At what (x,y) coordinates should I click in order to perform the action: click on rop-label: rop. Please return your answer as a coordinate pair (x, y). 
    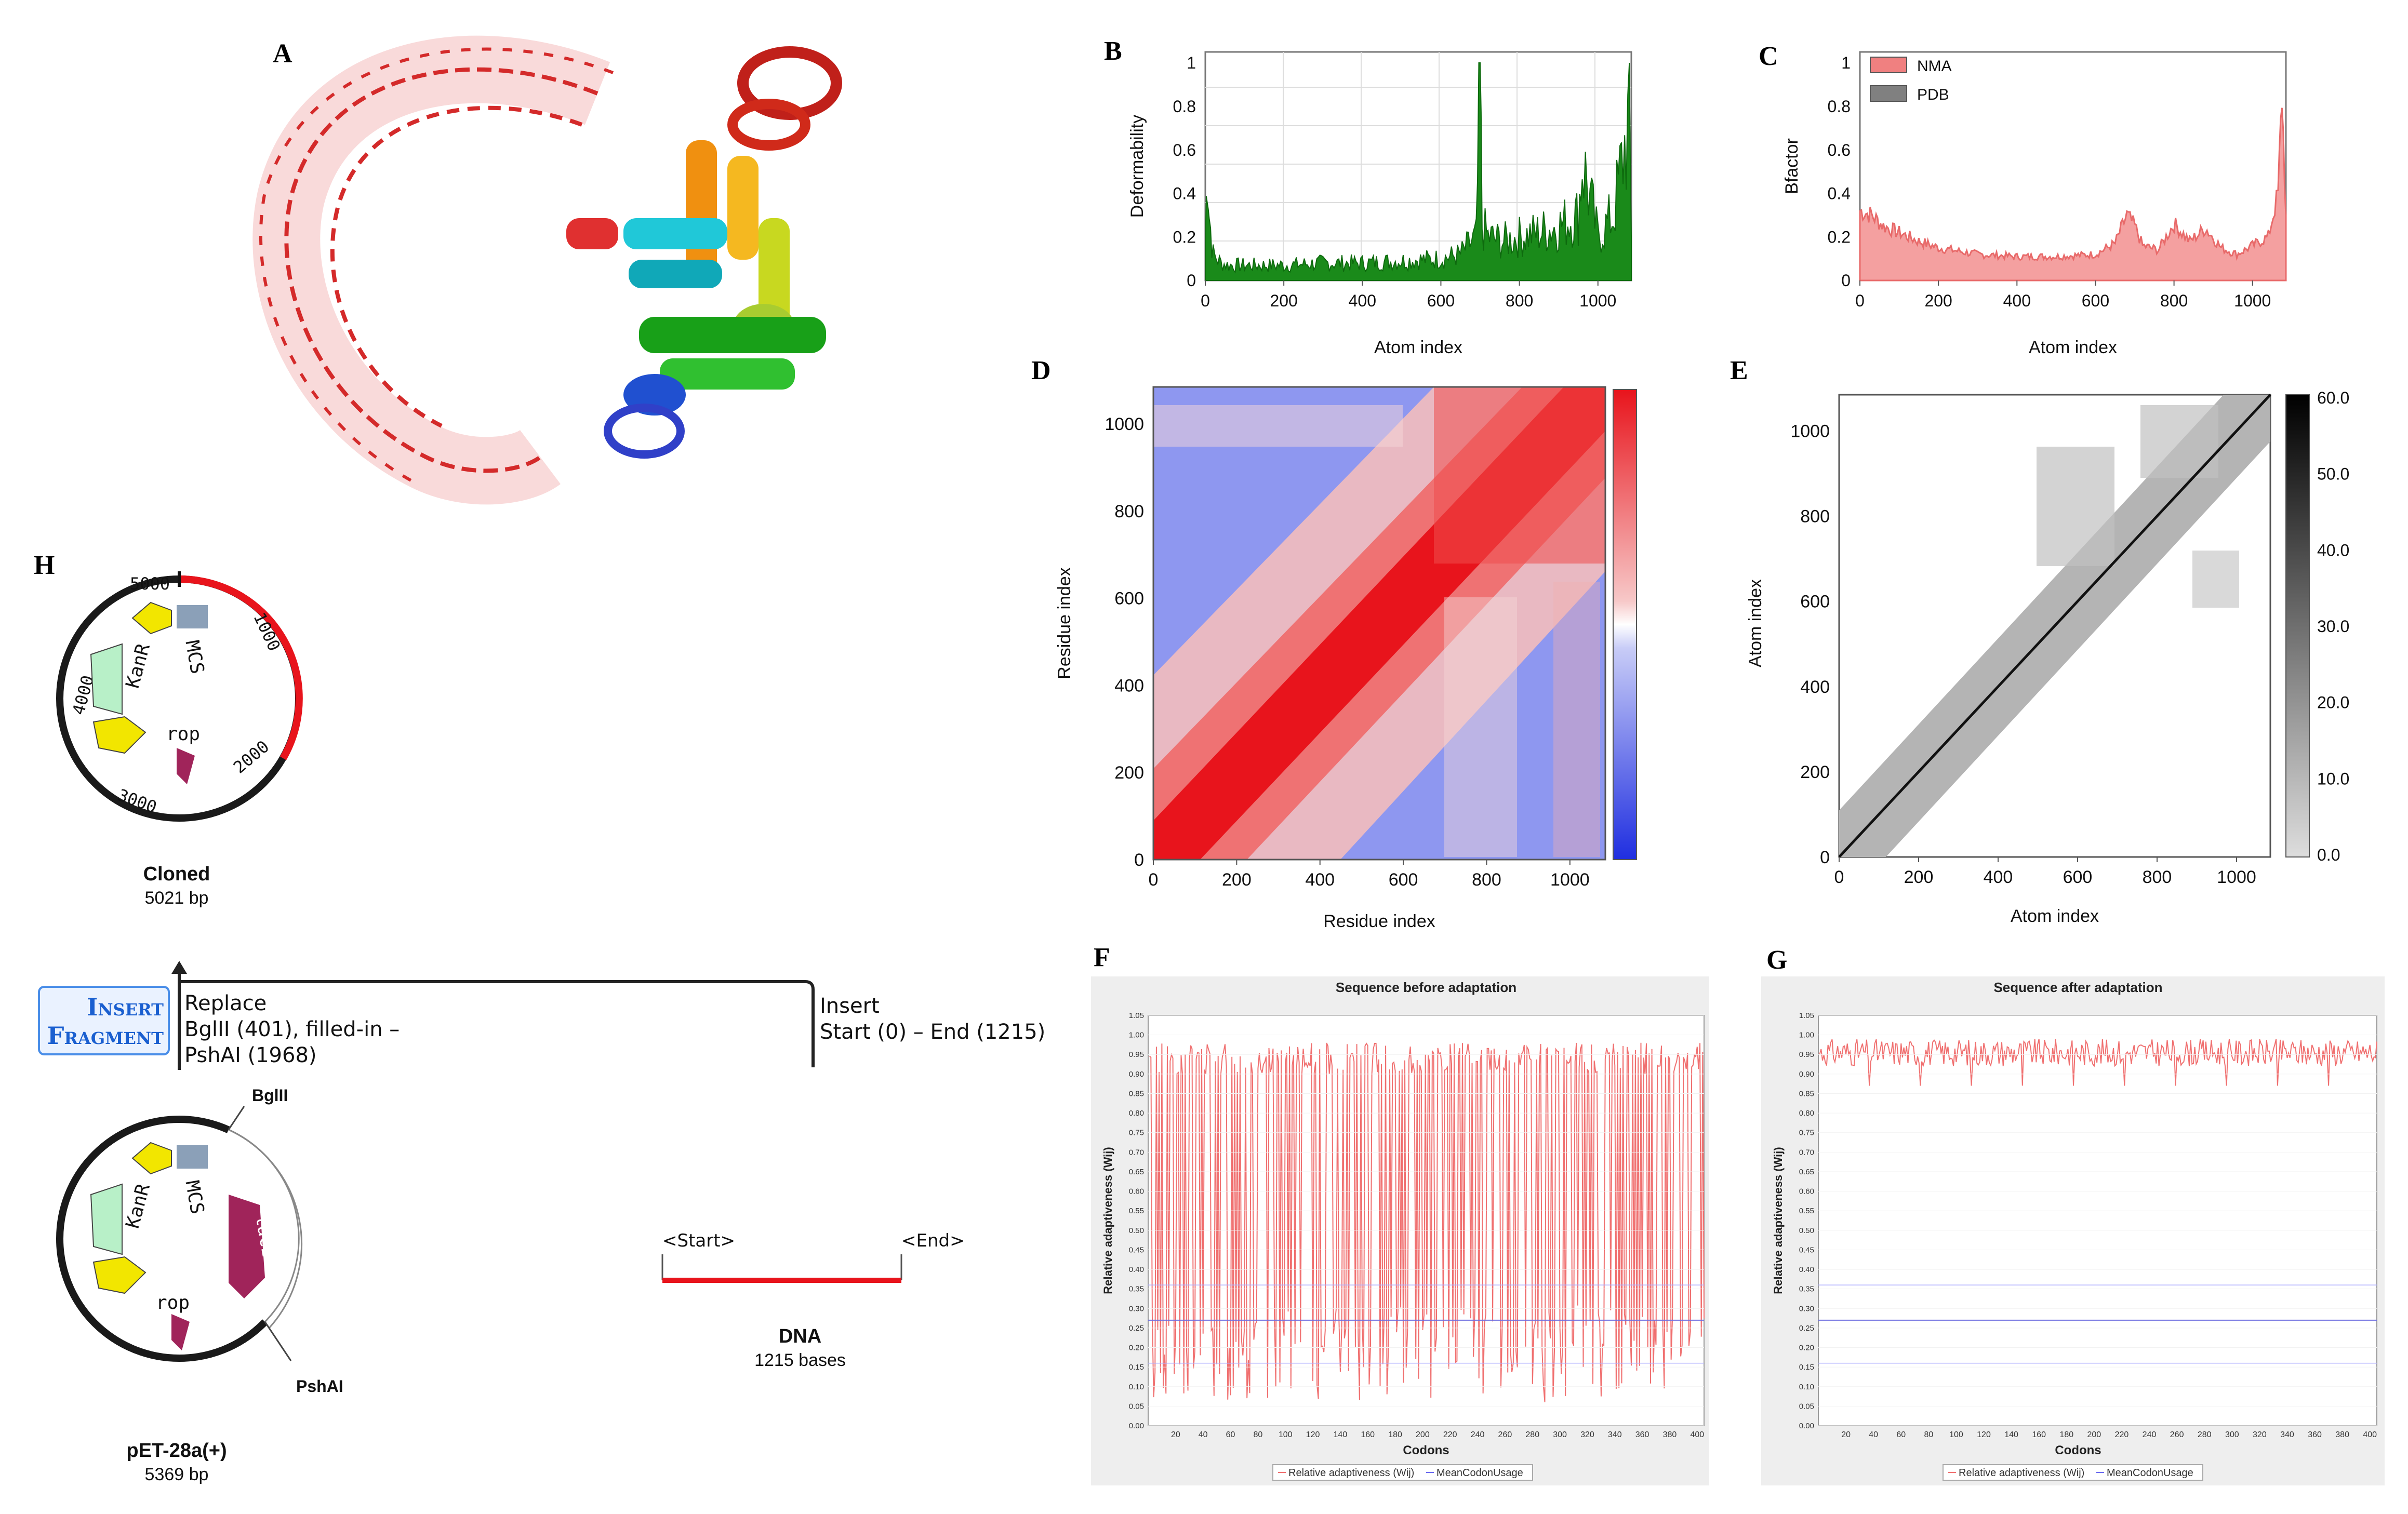
    Looking at the image, I should click on (173, 1303).